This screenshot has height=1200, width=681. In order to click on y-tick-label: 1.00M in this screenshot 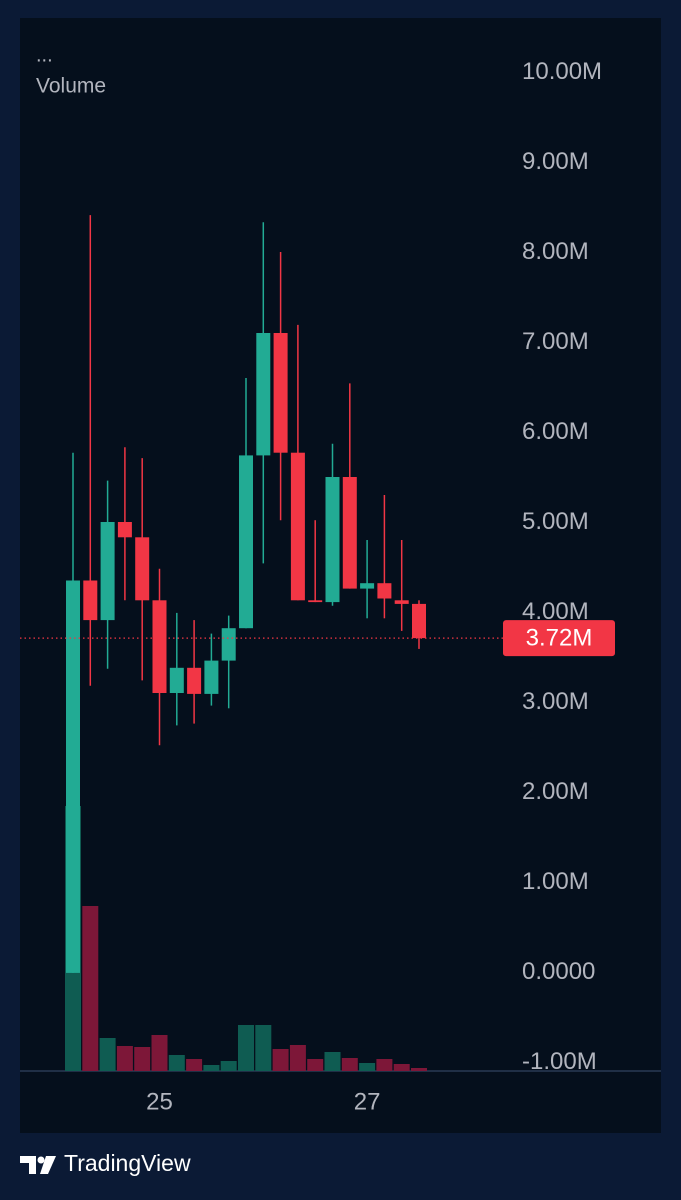, I will do `click(555, 881)`.